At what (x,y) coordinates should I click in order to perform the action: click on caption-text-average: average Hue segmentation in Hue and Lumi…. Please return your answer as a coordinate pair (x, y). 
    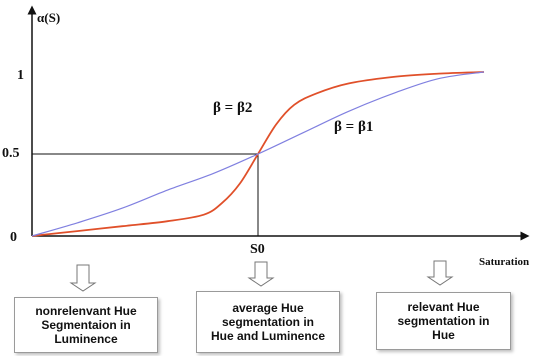
    Looking at the image, I should click on (268, 322).